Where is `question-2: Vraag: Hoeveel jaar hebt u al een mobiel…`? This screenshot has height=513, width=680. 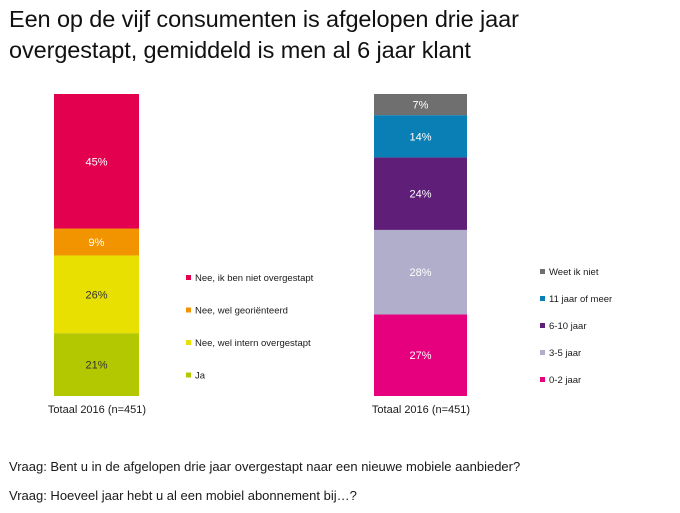 question-2: Vraag: Hoeveel jaar hebt u al een mobiel… is located at coordinates (183, 495).